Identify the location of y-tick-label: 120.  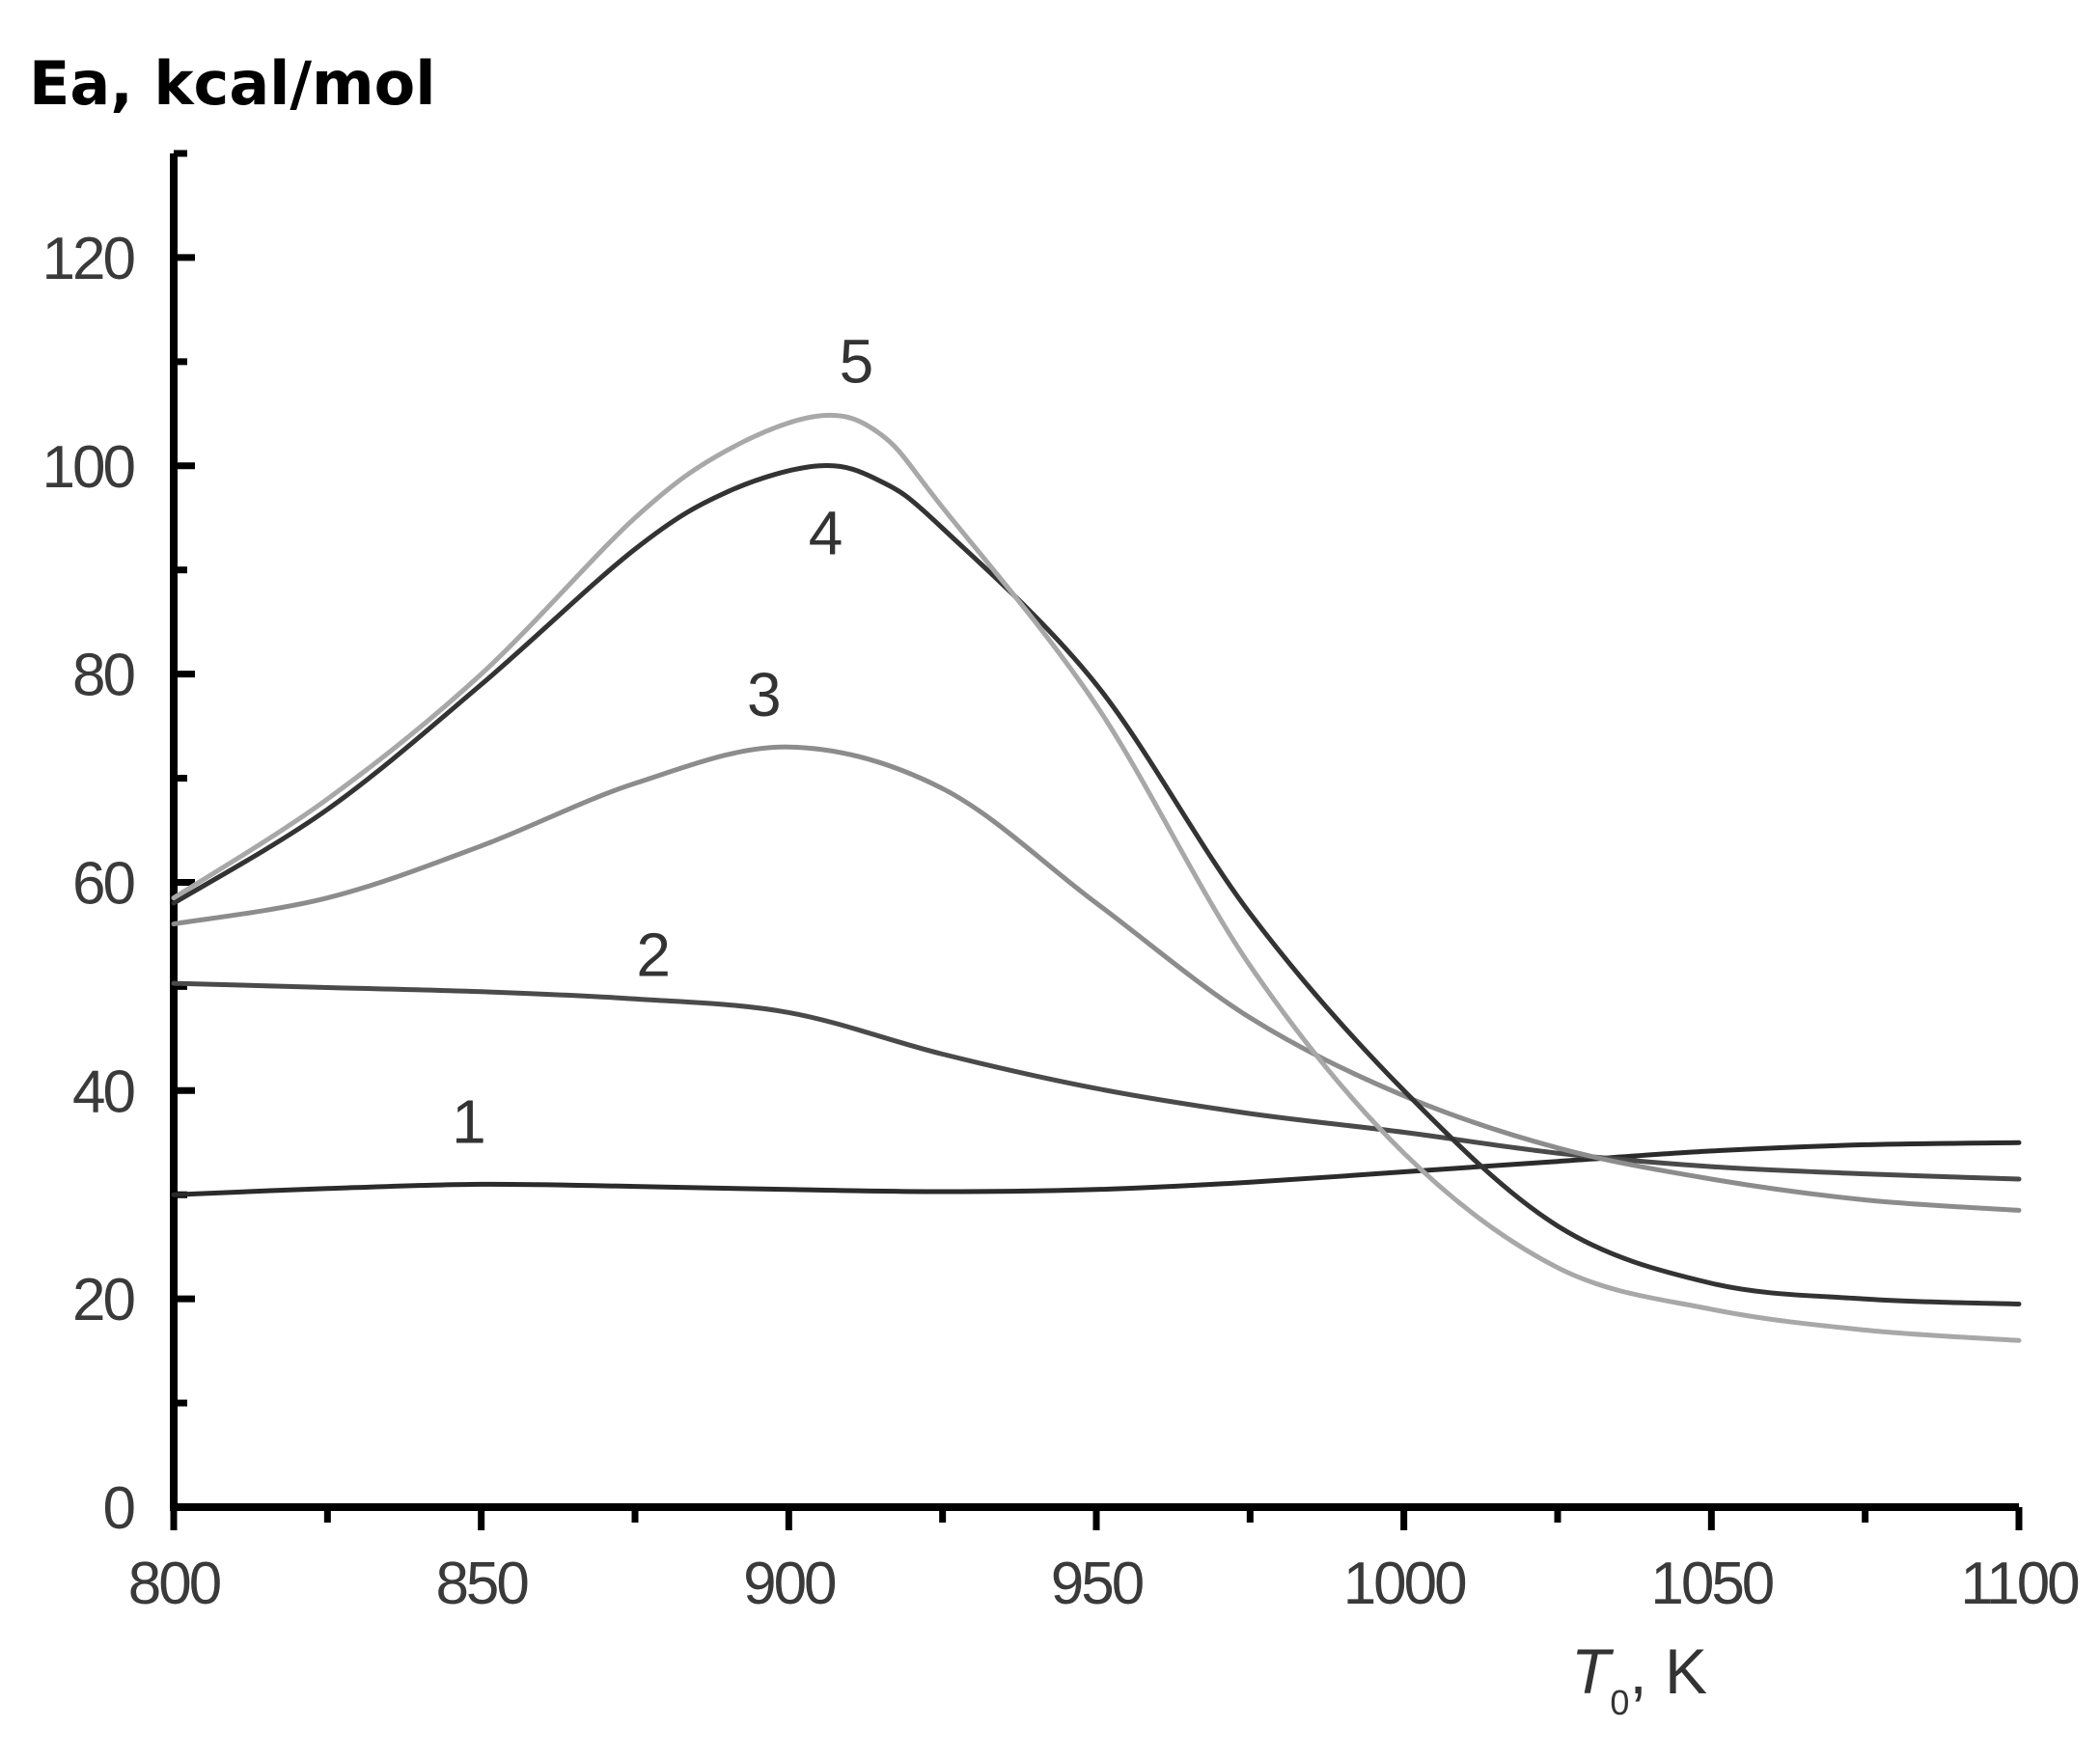
(88, 259).